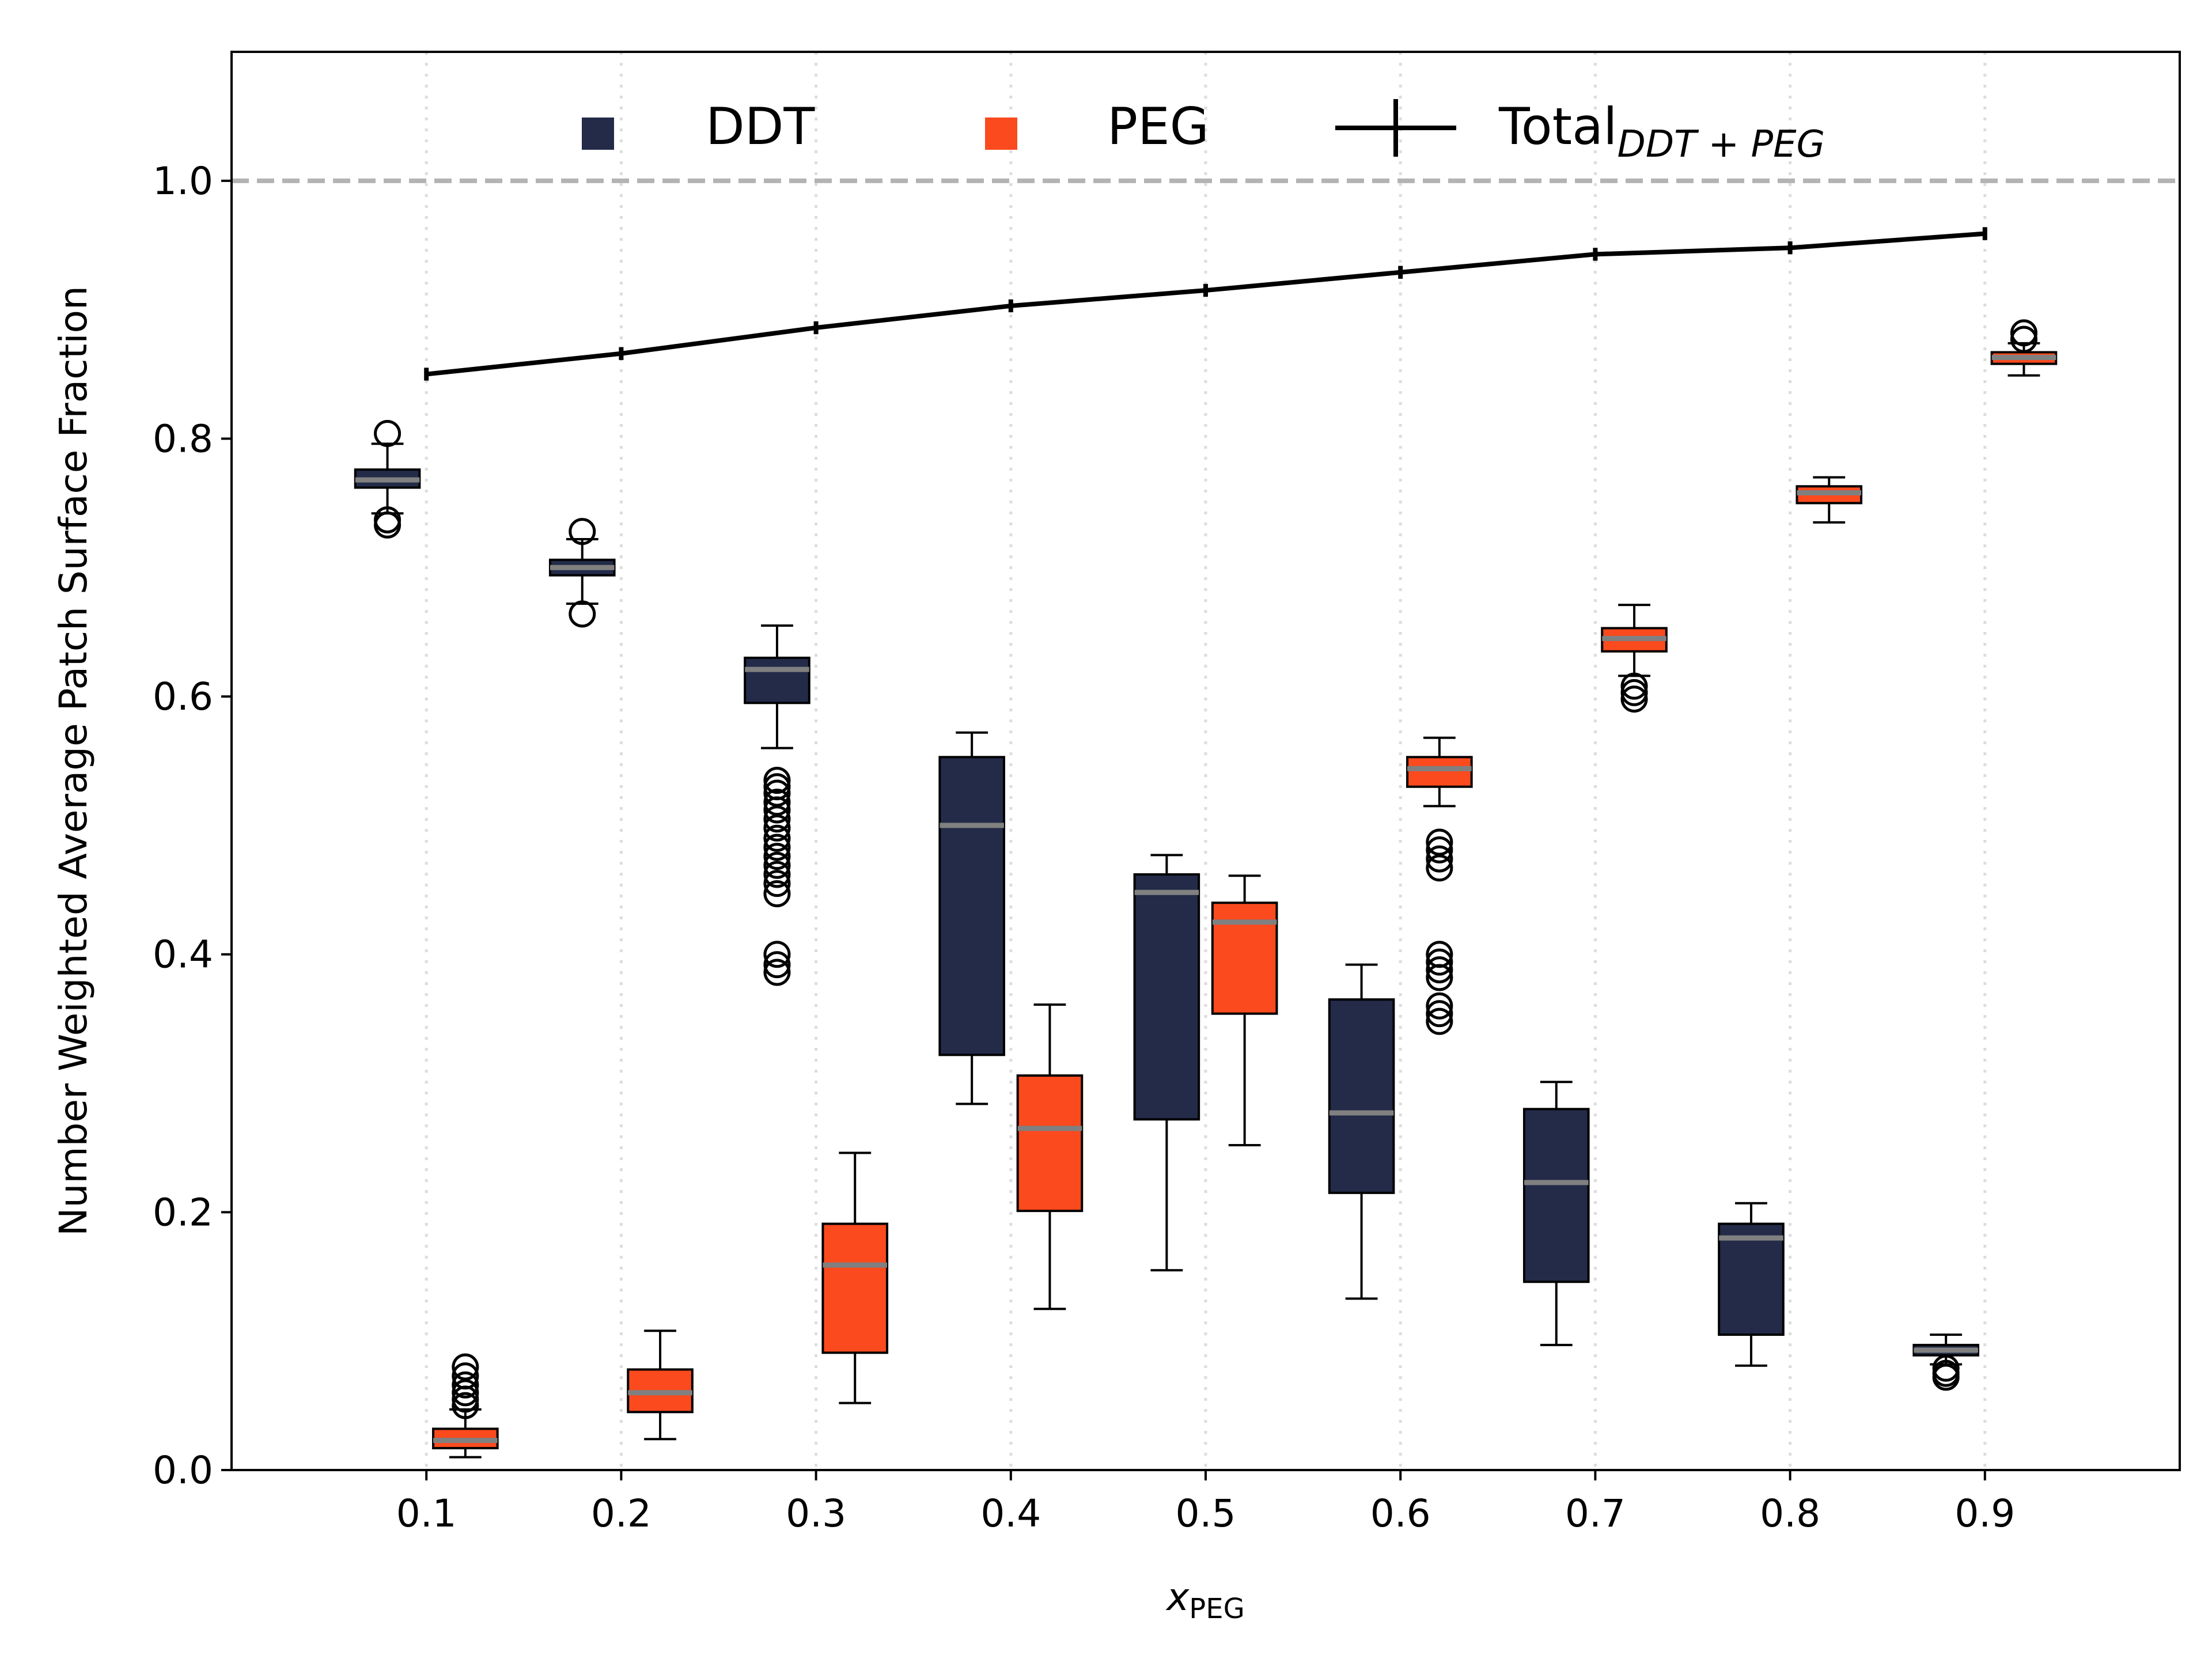 This screenshot has width=2212, height=1659. What do you see at coordinates (1158, 126) in the screenshot?
I see `legend-peg-label: PEG` at bounding box center [1158, 126].